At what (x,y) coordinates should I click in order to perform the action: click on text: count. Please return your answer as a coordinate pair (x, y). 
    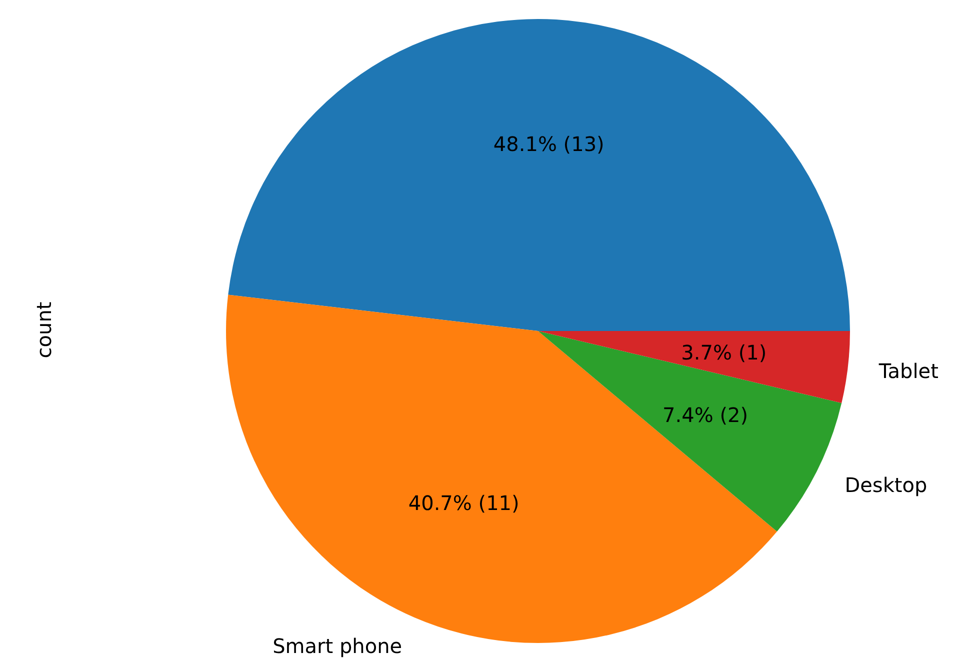
    Looking at the image, I should click on (44, 330).